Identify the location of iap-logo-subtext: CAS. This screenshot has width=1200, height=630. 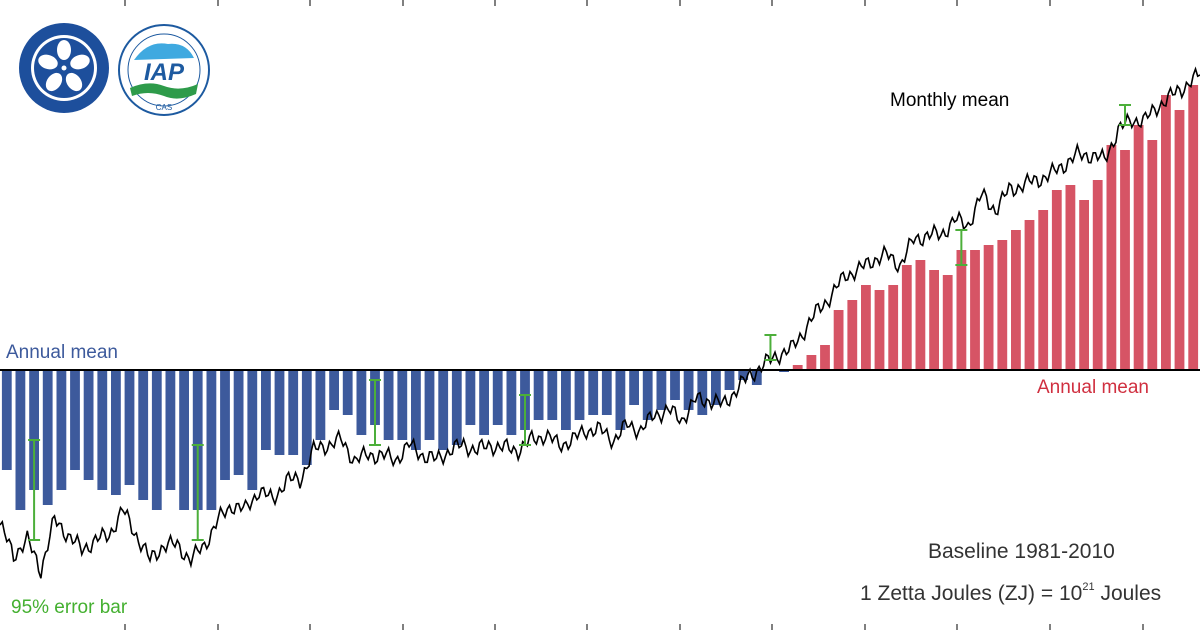
(164, 107).